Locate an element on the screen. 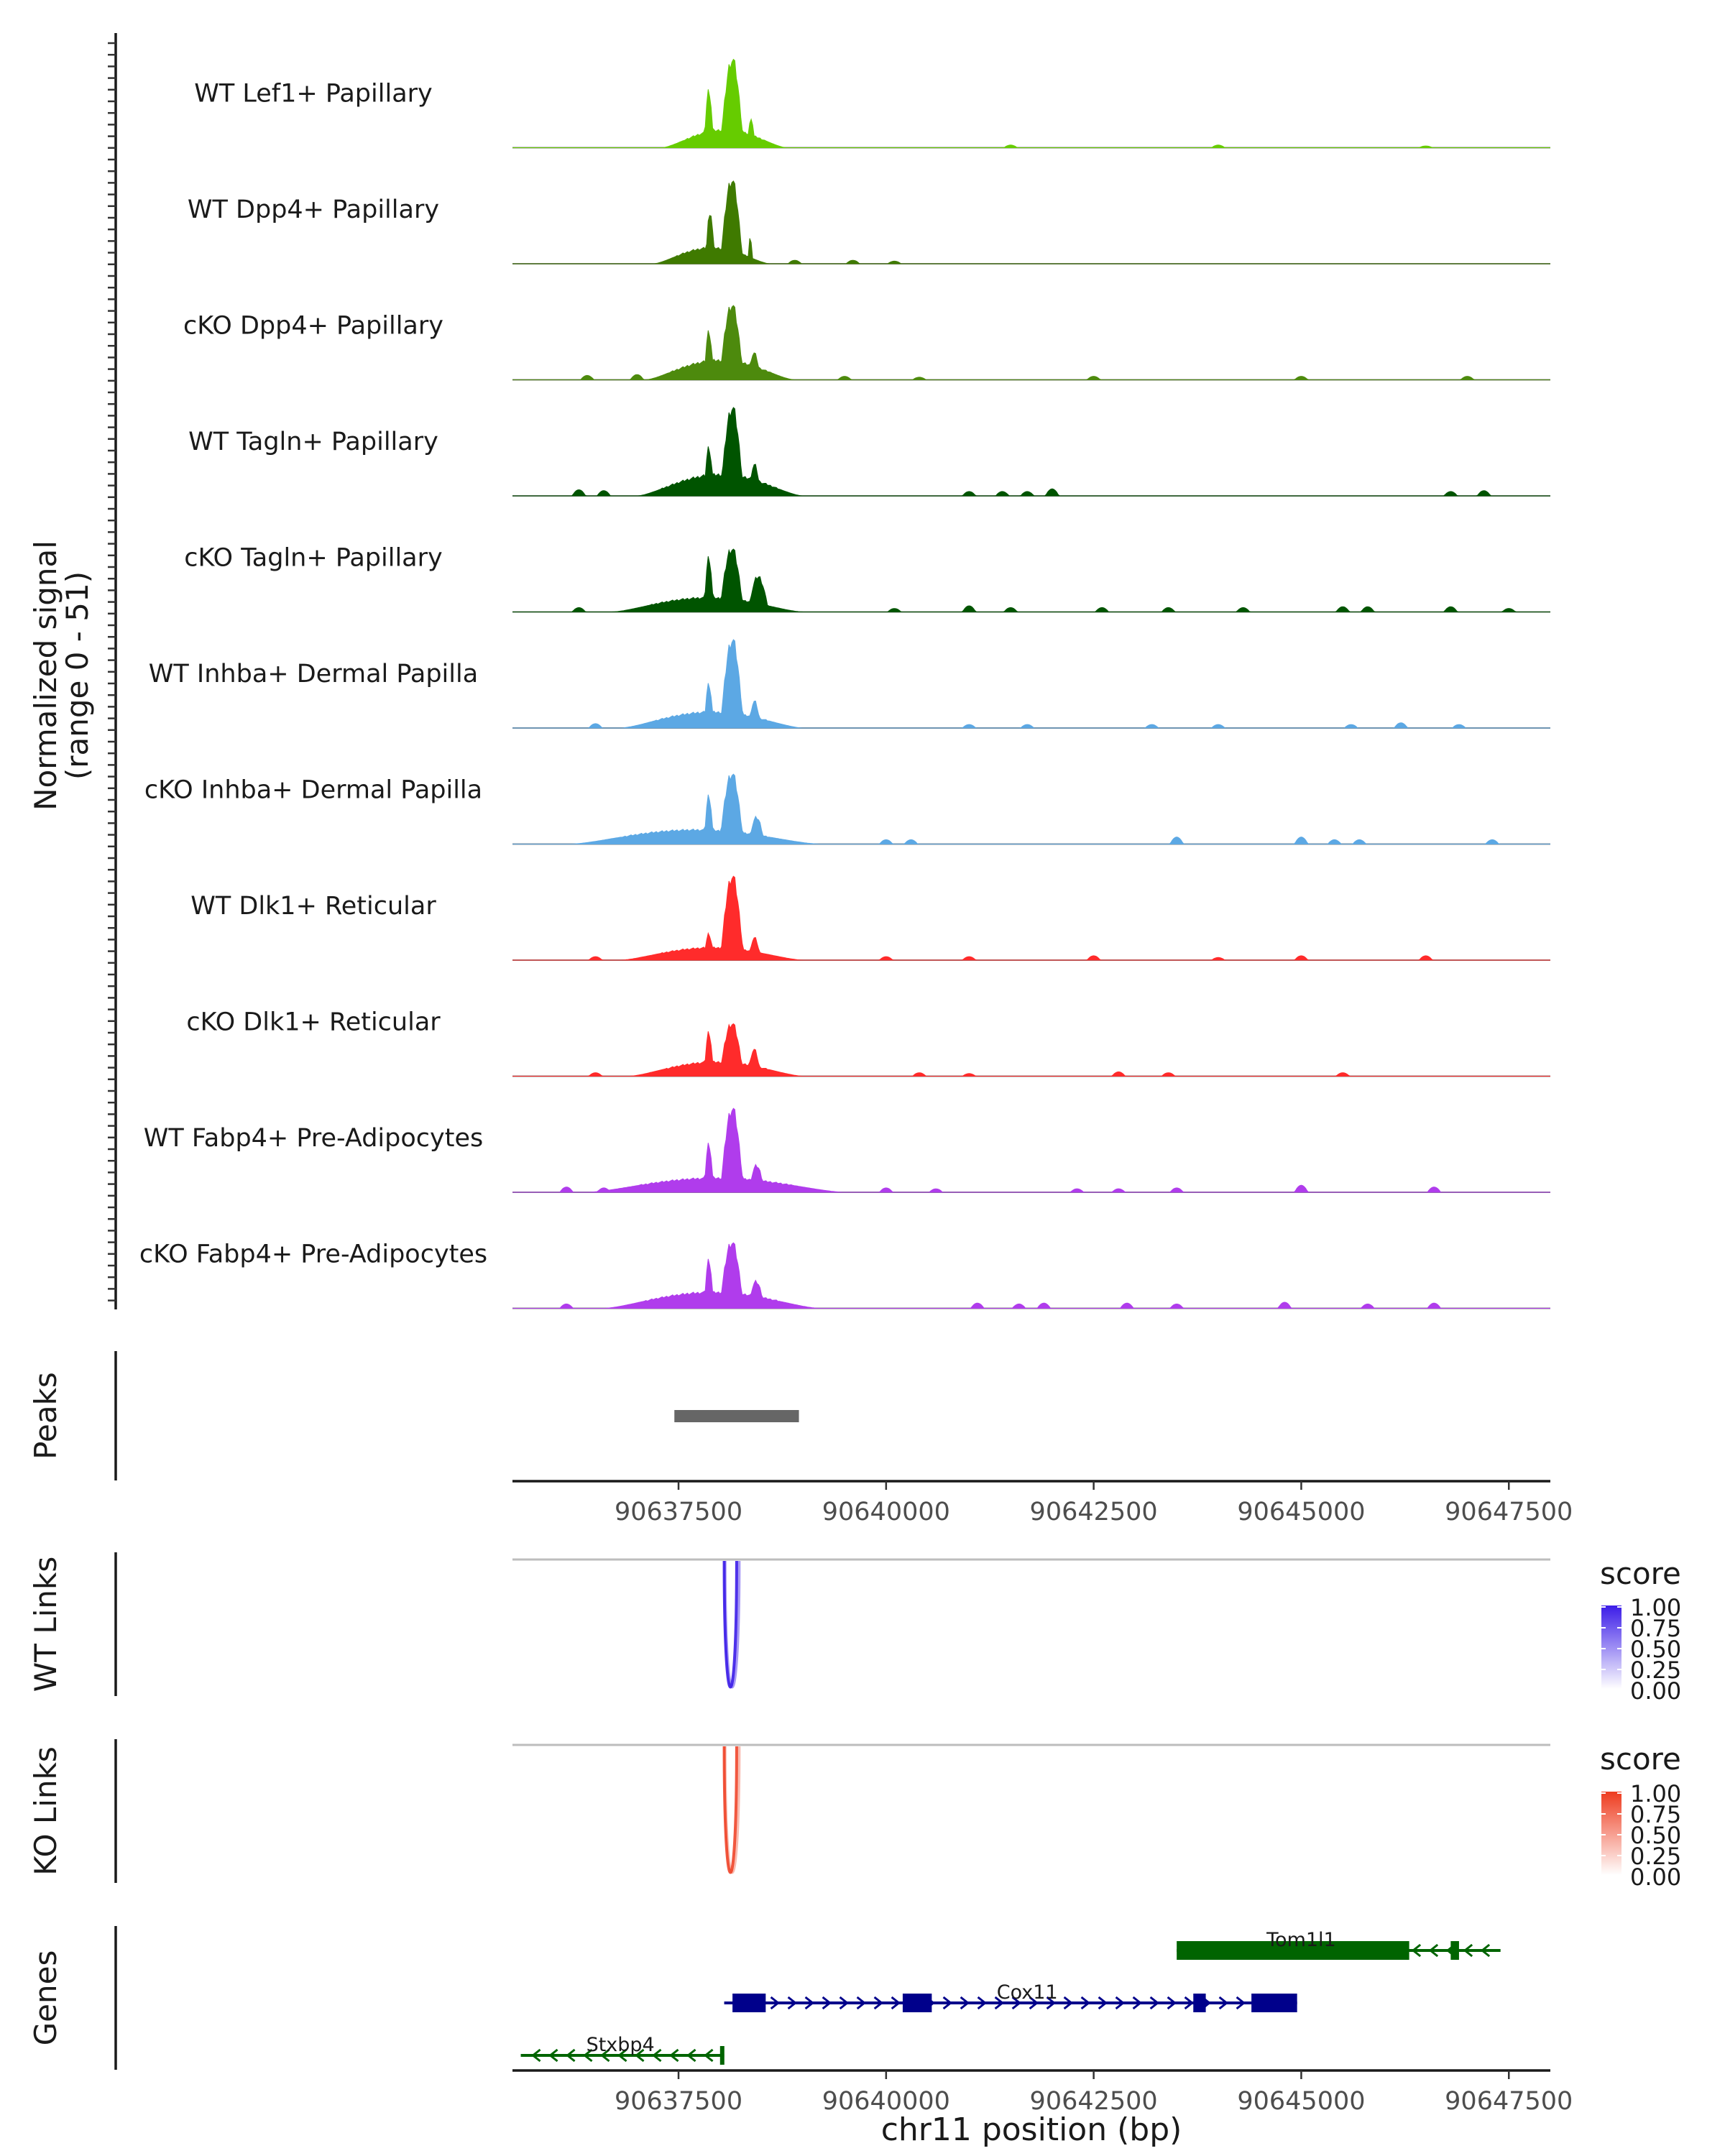 The image size is (1725, 2156). ko-legend-title: score is located at coordinates (1640, 1759).